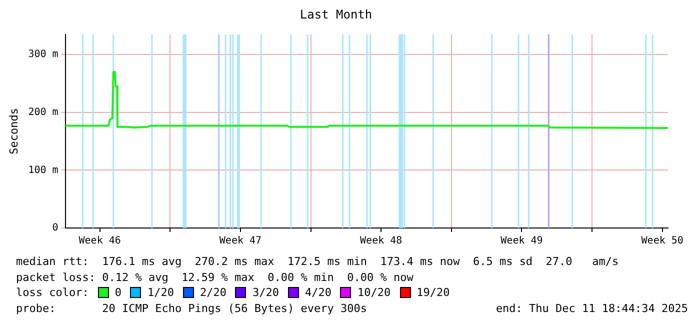 Image resolution: width=697 pixels, height=321 pixels. Describe the element at coordinates (318, 292) in the screenshot. I see `legend-label: 4/20` at that location.